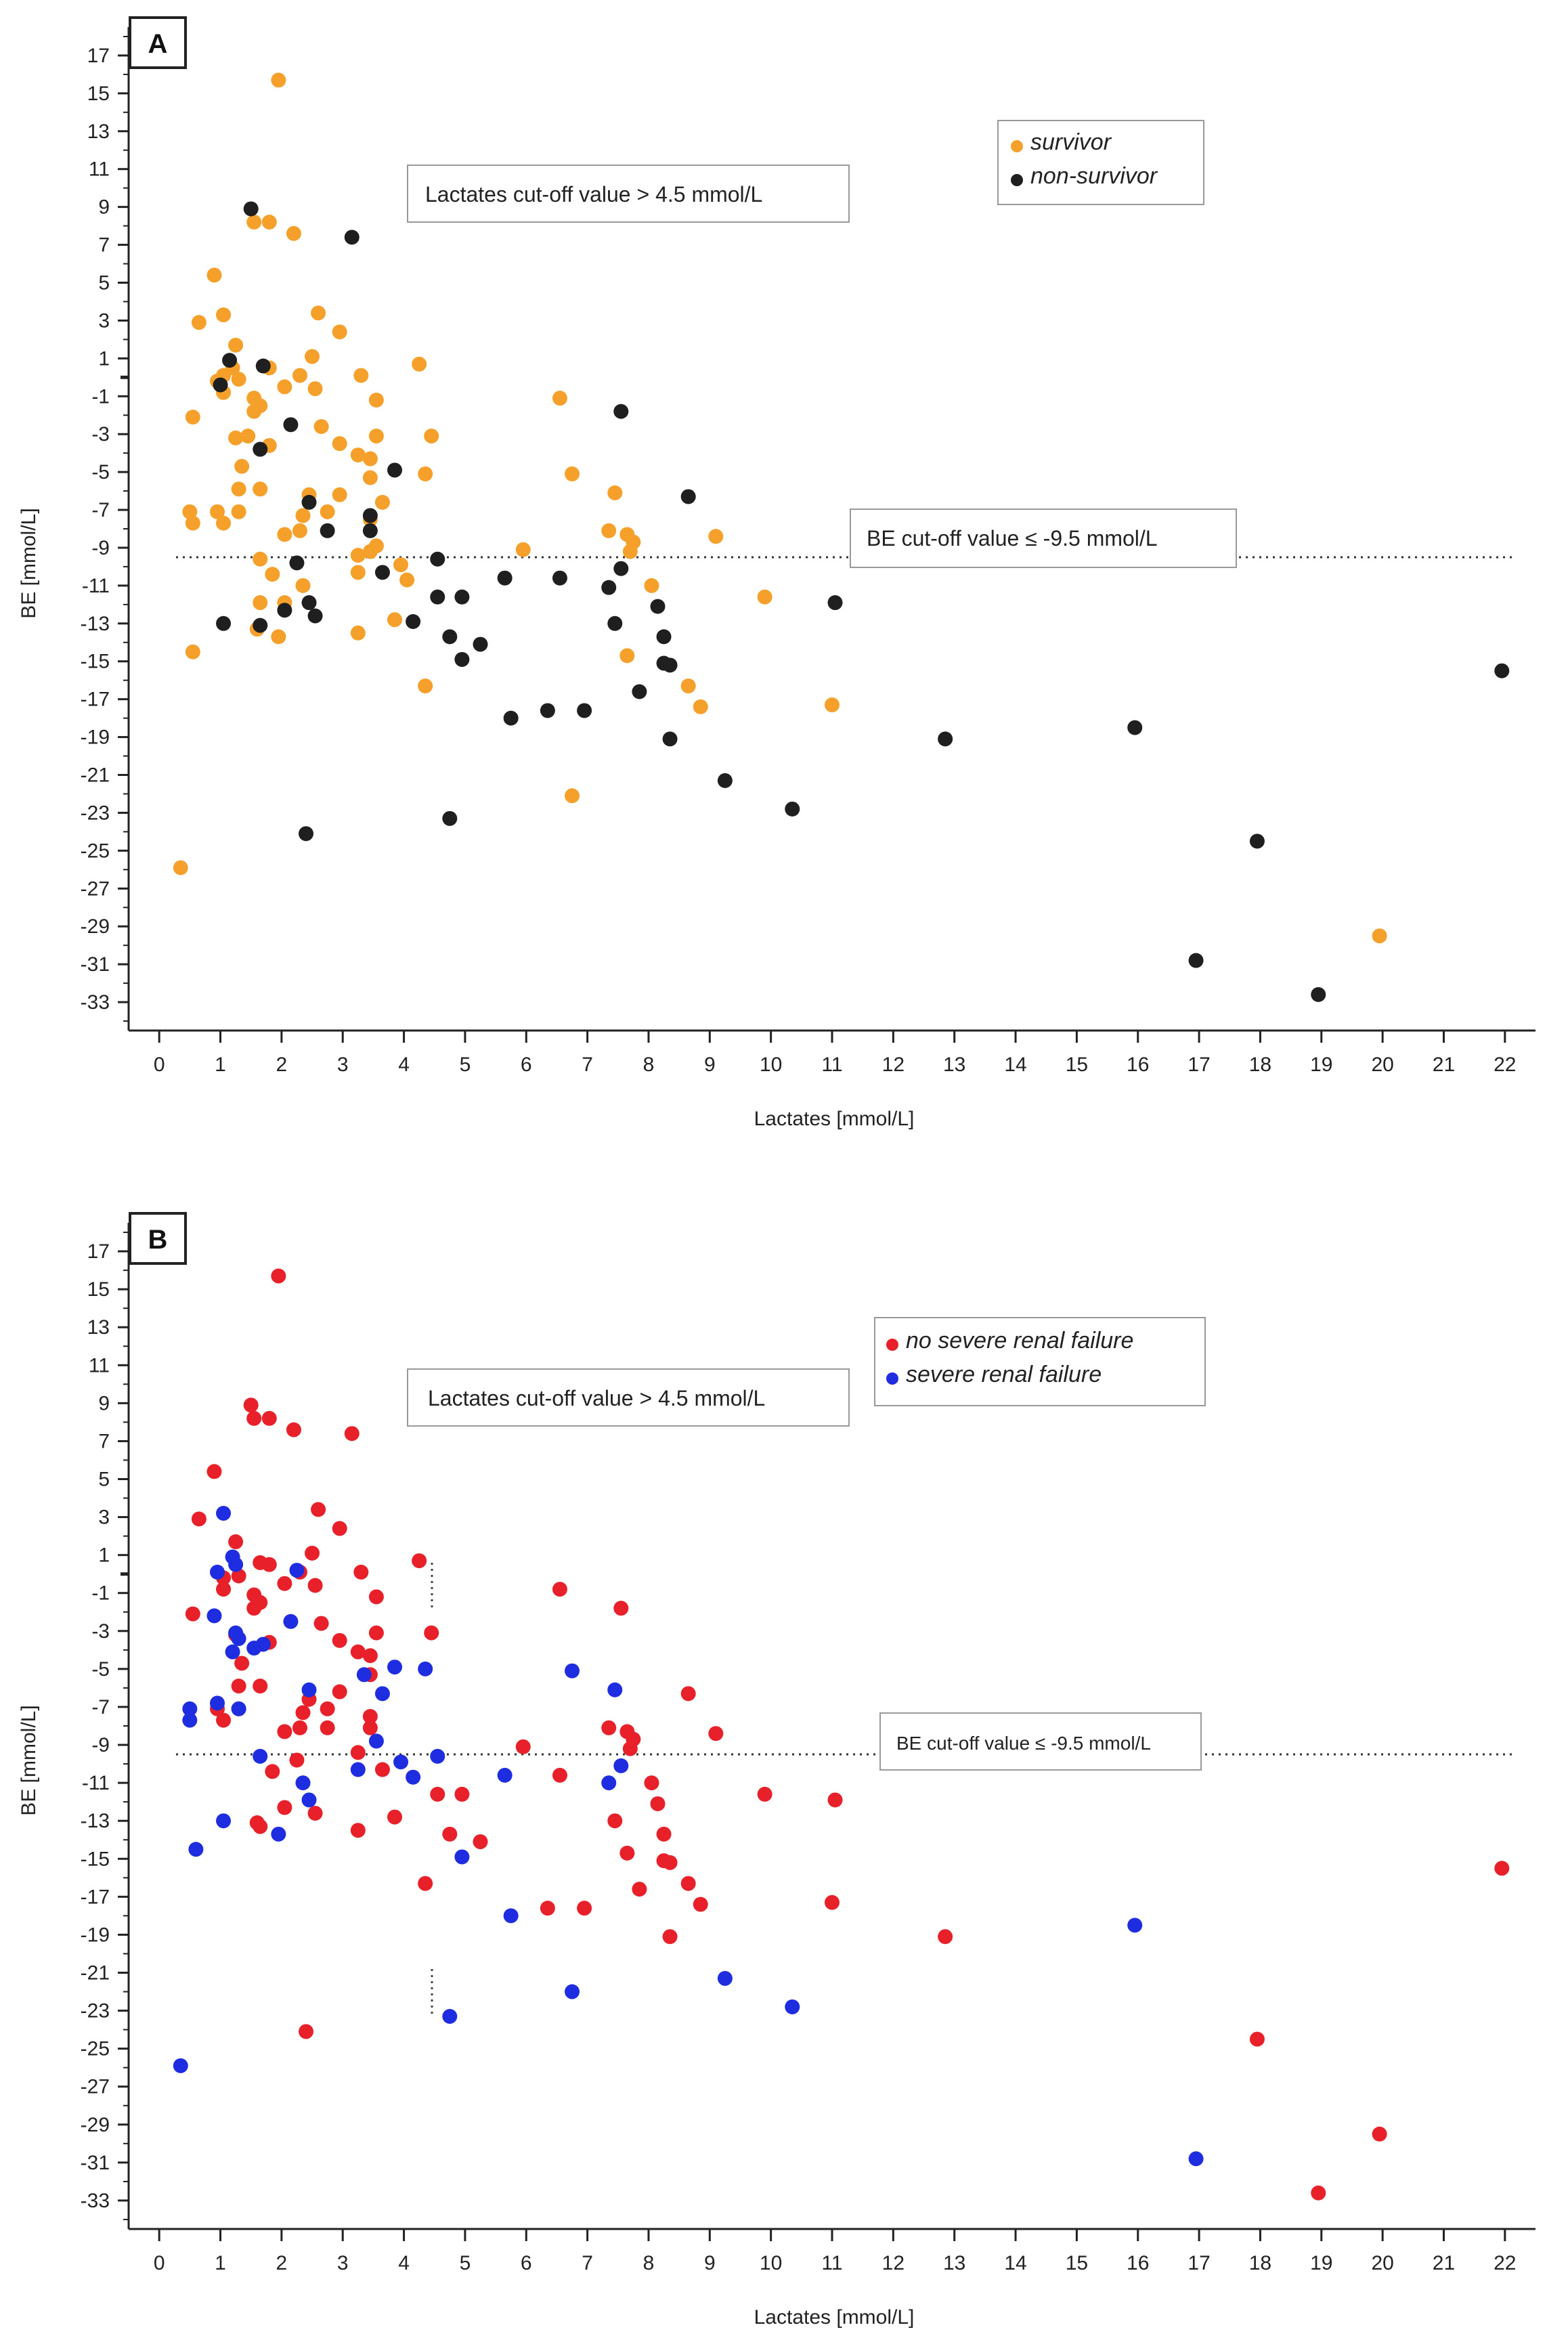 This screenshot has height=2338, width=1568. I want to click on lactate-cutoff-label: Lactates cut-off value > 4.5 mmol/L, so click(593, 194).